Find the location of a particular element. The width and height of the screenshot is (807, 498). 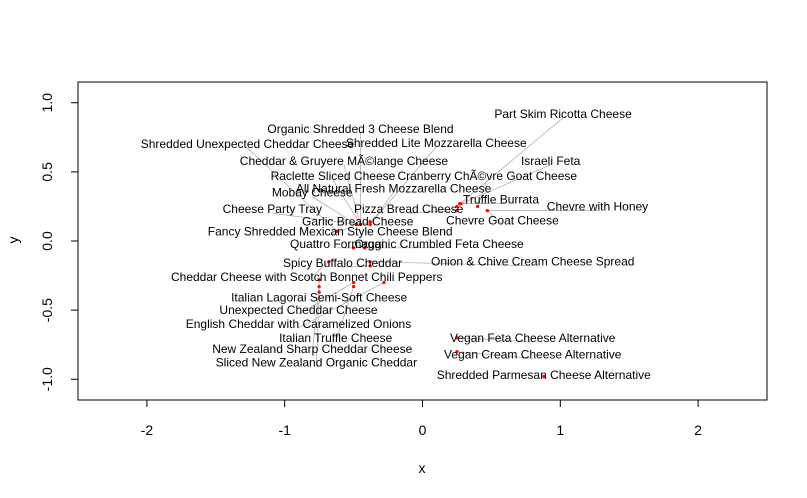

y-axis-title: y is located at coordinates (13, 240).